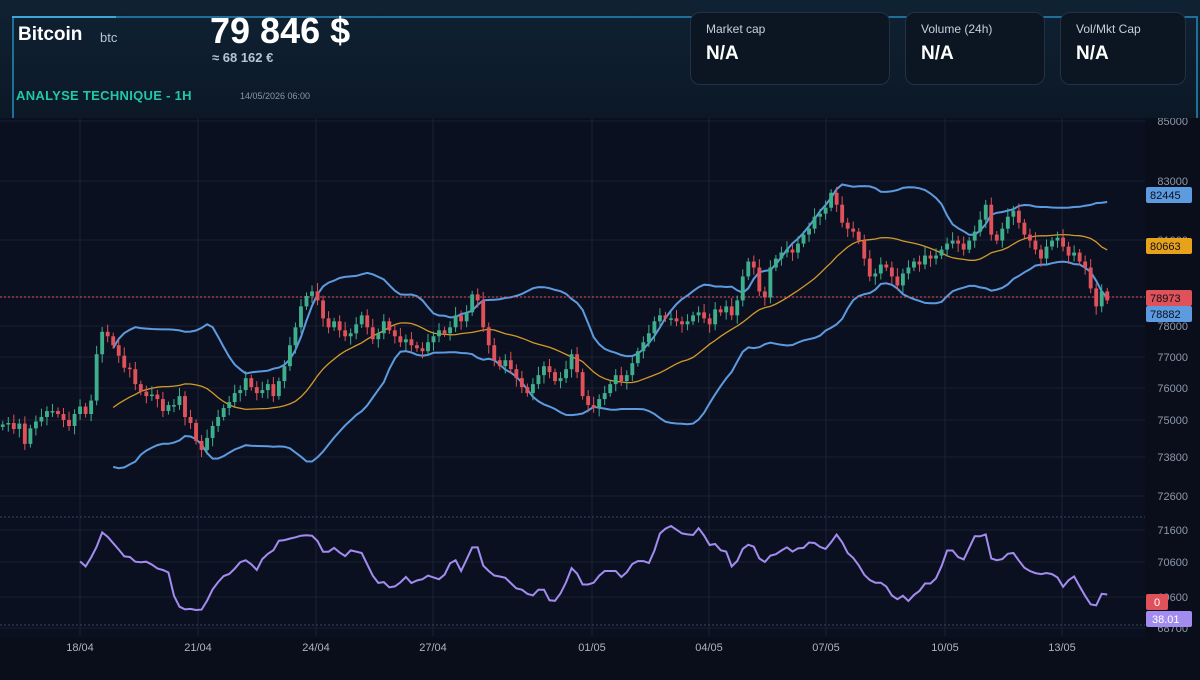 This screenshot has width=1200, height=680. Describe the element at coordinates (1172, 182) in the screenshot. I see `y-tick-label-1: 83000` at that location.